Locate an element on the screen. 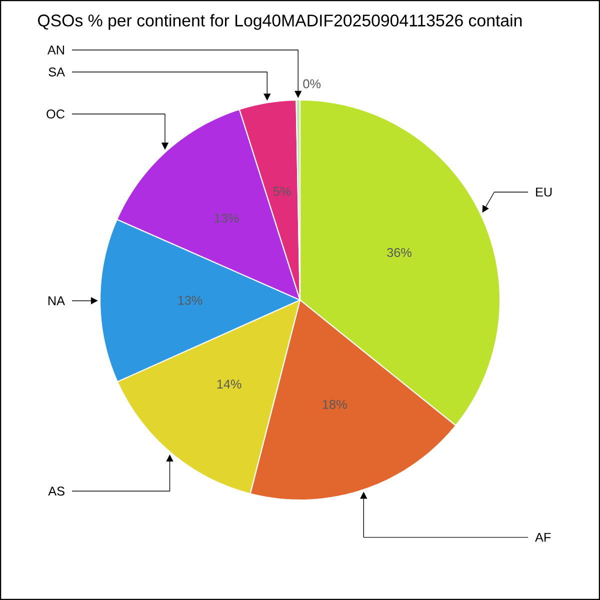 The height and width of the screenshot is (600, 600). data-label: 5% is located at coordinates (282, 191).